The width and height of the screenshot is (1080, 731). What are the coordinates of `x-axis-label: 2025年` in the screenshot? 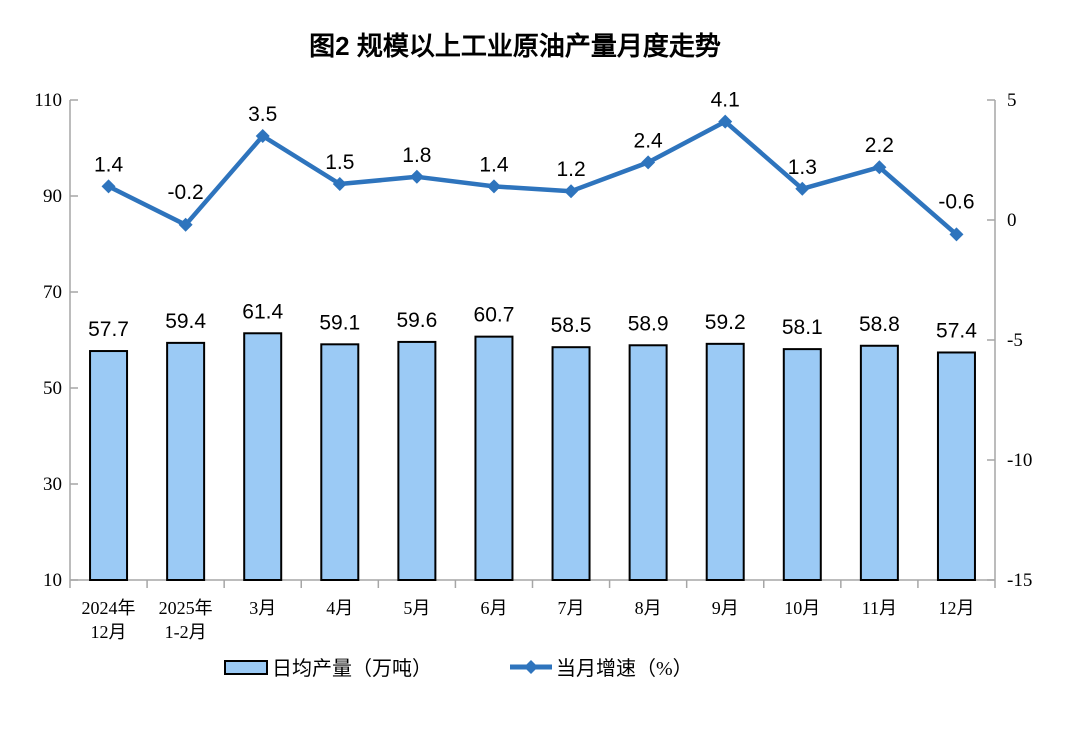 It's located at (186, 608).